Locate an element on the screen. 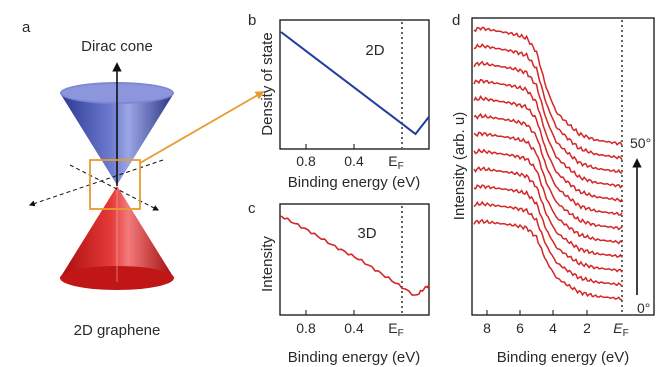  panel-a-label: a is located at coordinates (26, 27).